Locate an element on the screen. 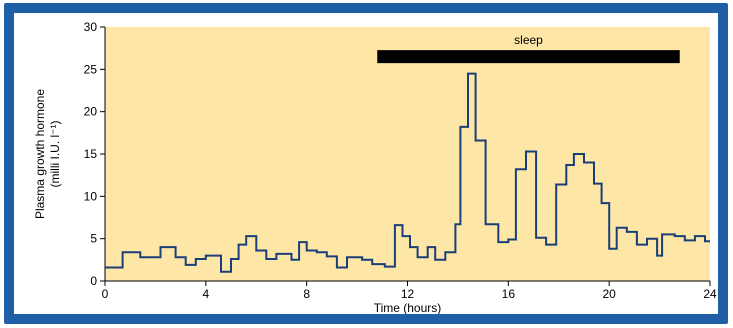 This screenshot has width=733, height=328. sleep-label: sleep is located at coordinates (528, 40).